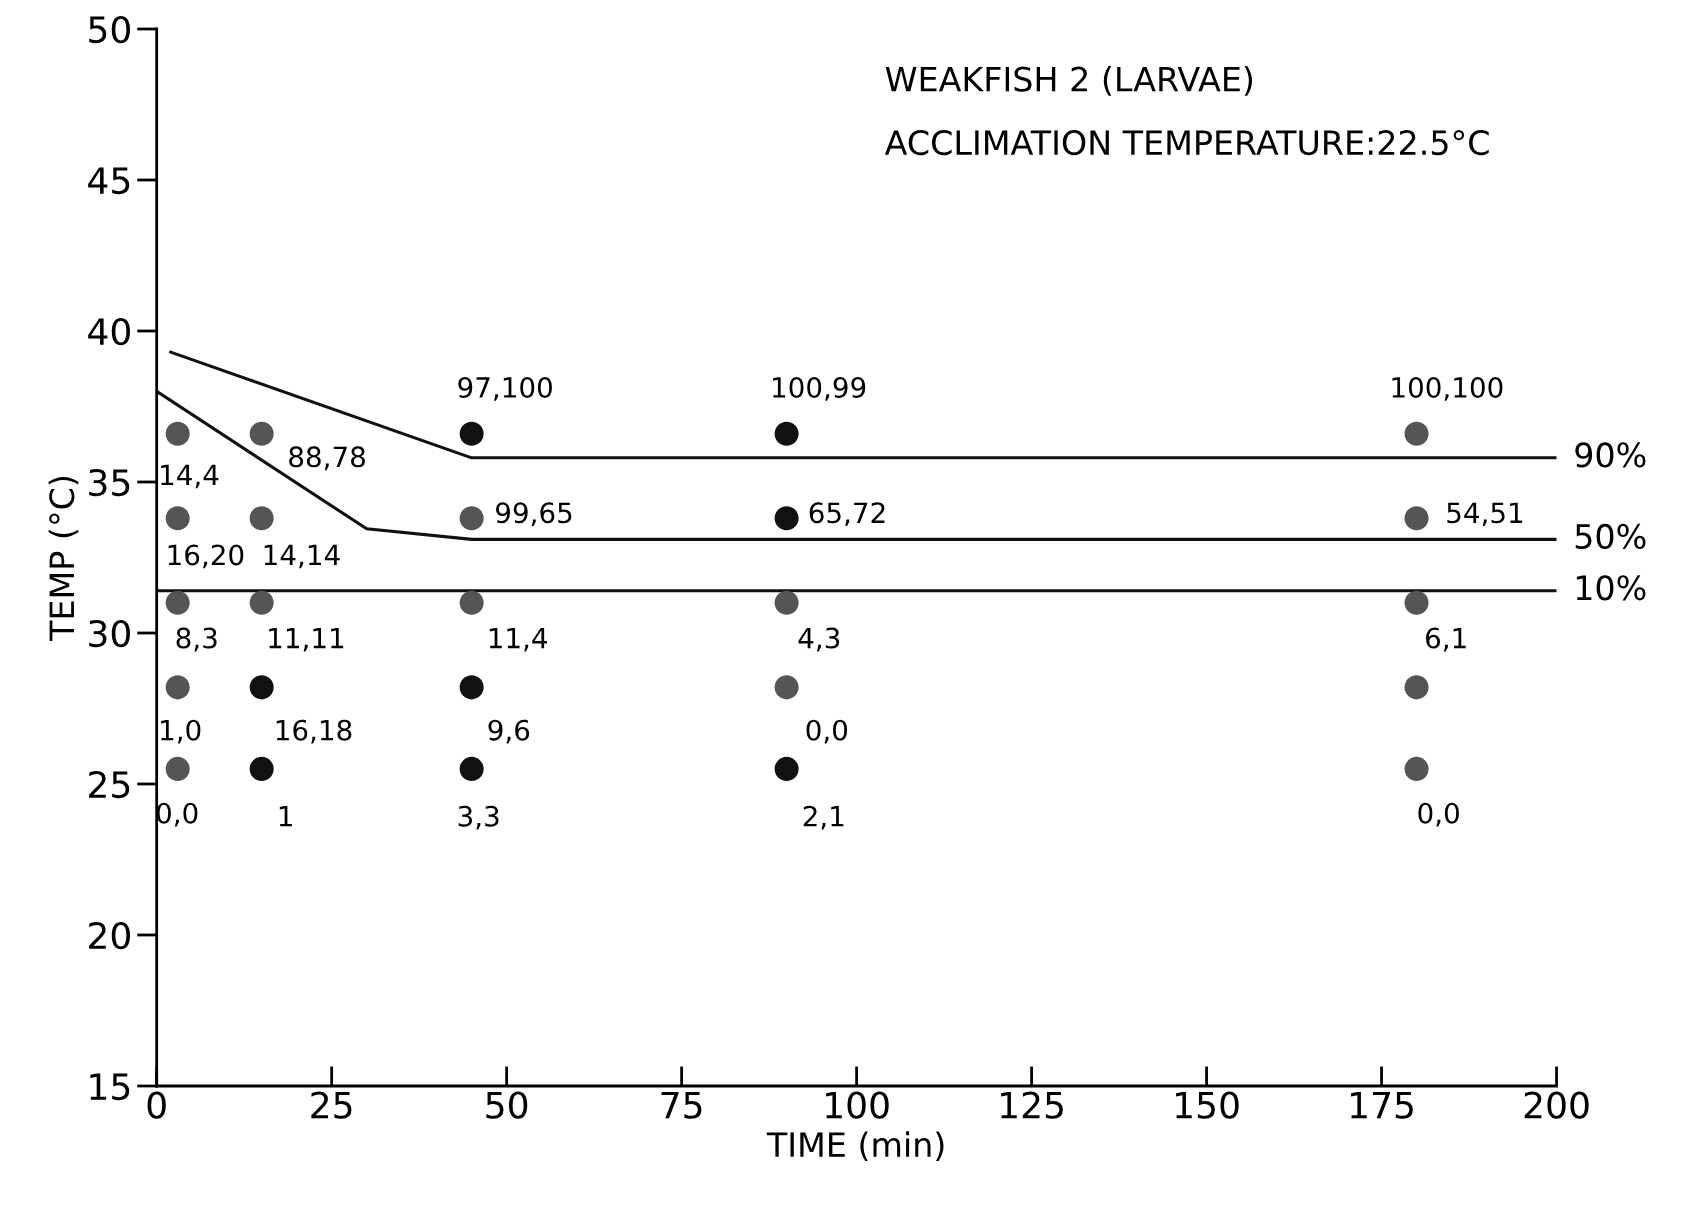 The image size is (1703, 1208). I want to click on annotation: 14,14, so click(302, 556).